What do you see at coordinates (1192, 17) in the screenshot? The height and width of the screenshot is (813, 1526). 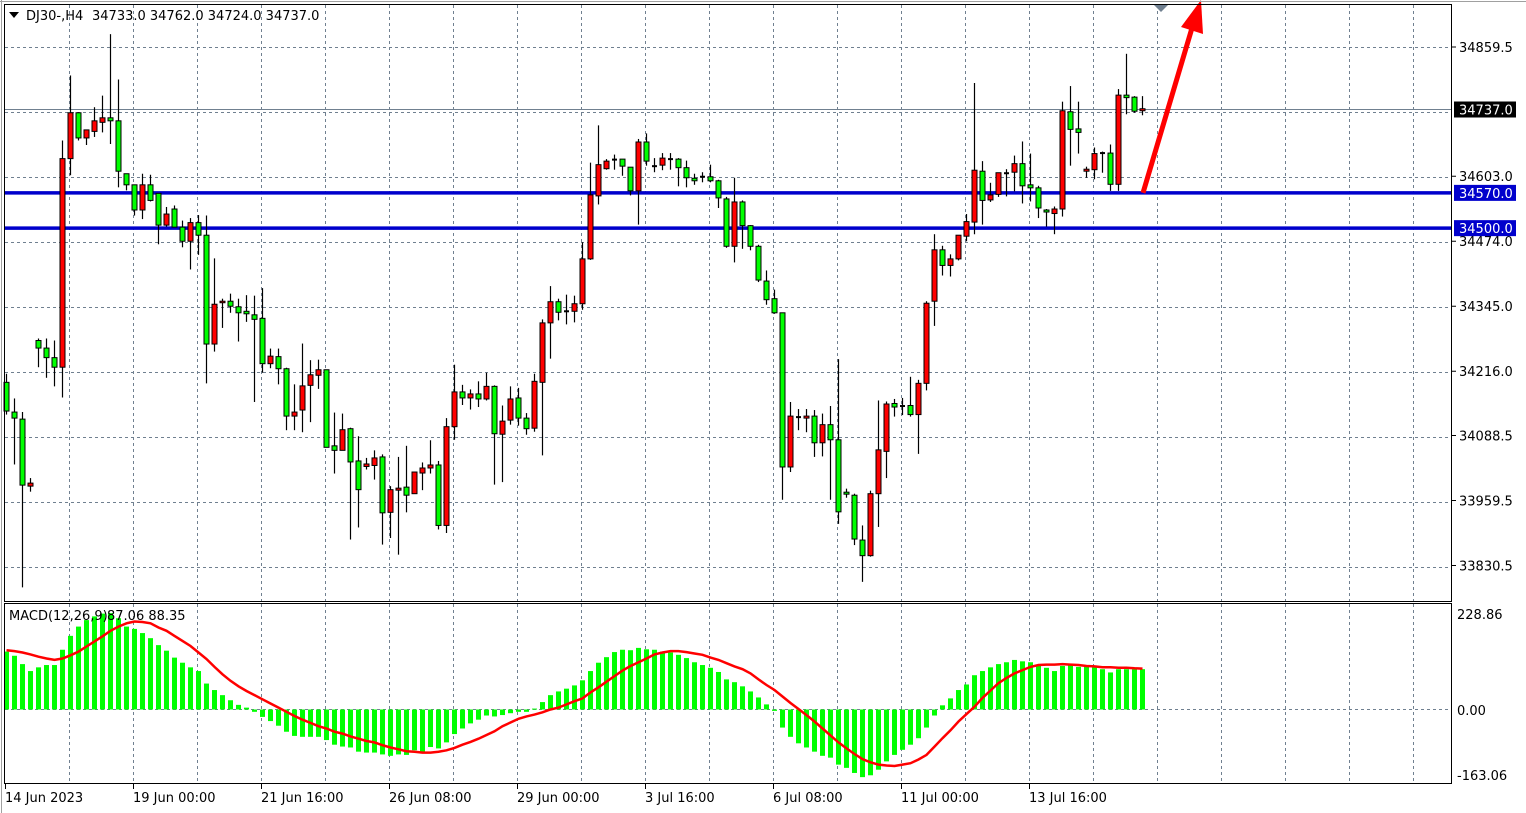 I see `arrow-head-icon` at bounding box center [1192, 17].